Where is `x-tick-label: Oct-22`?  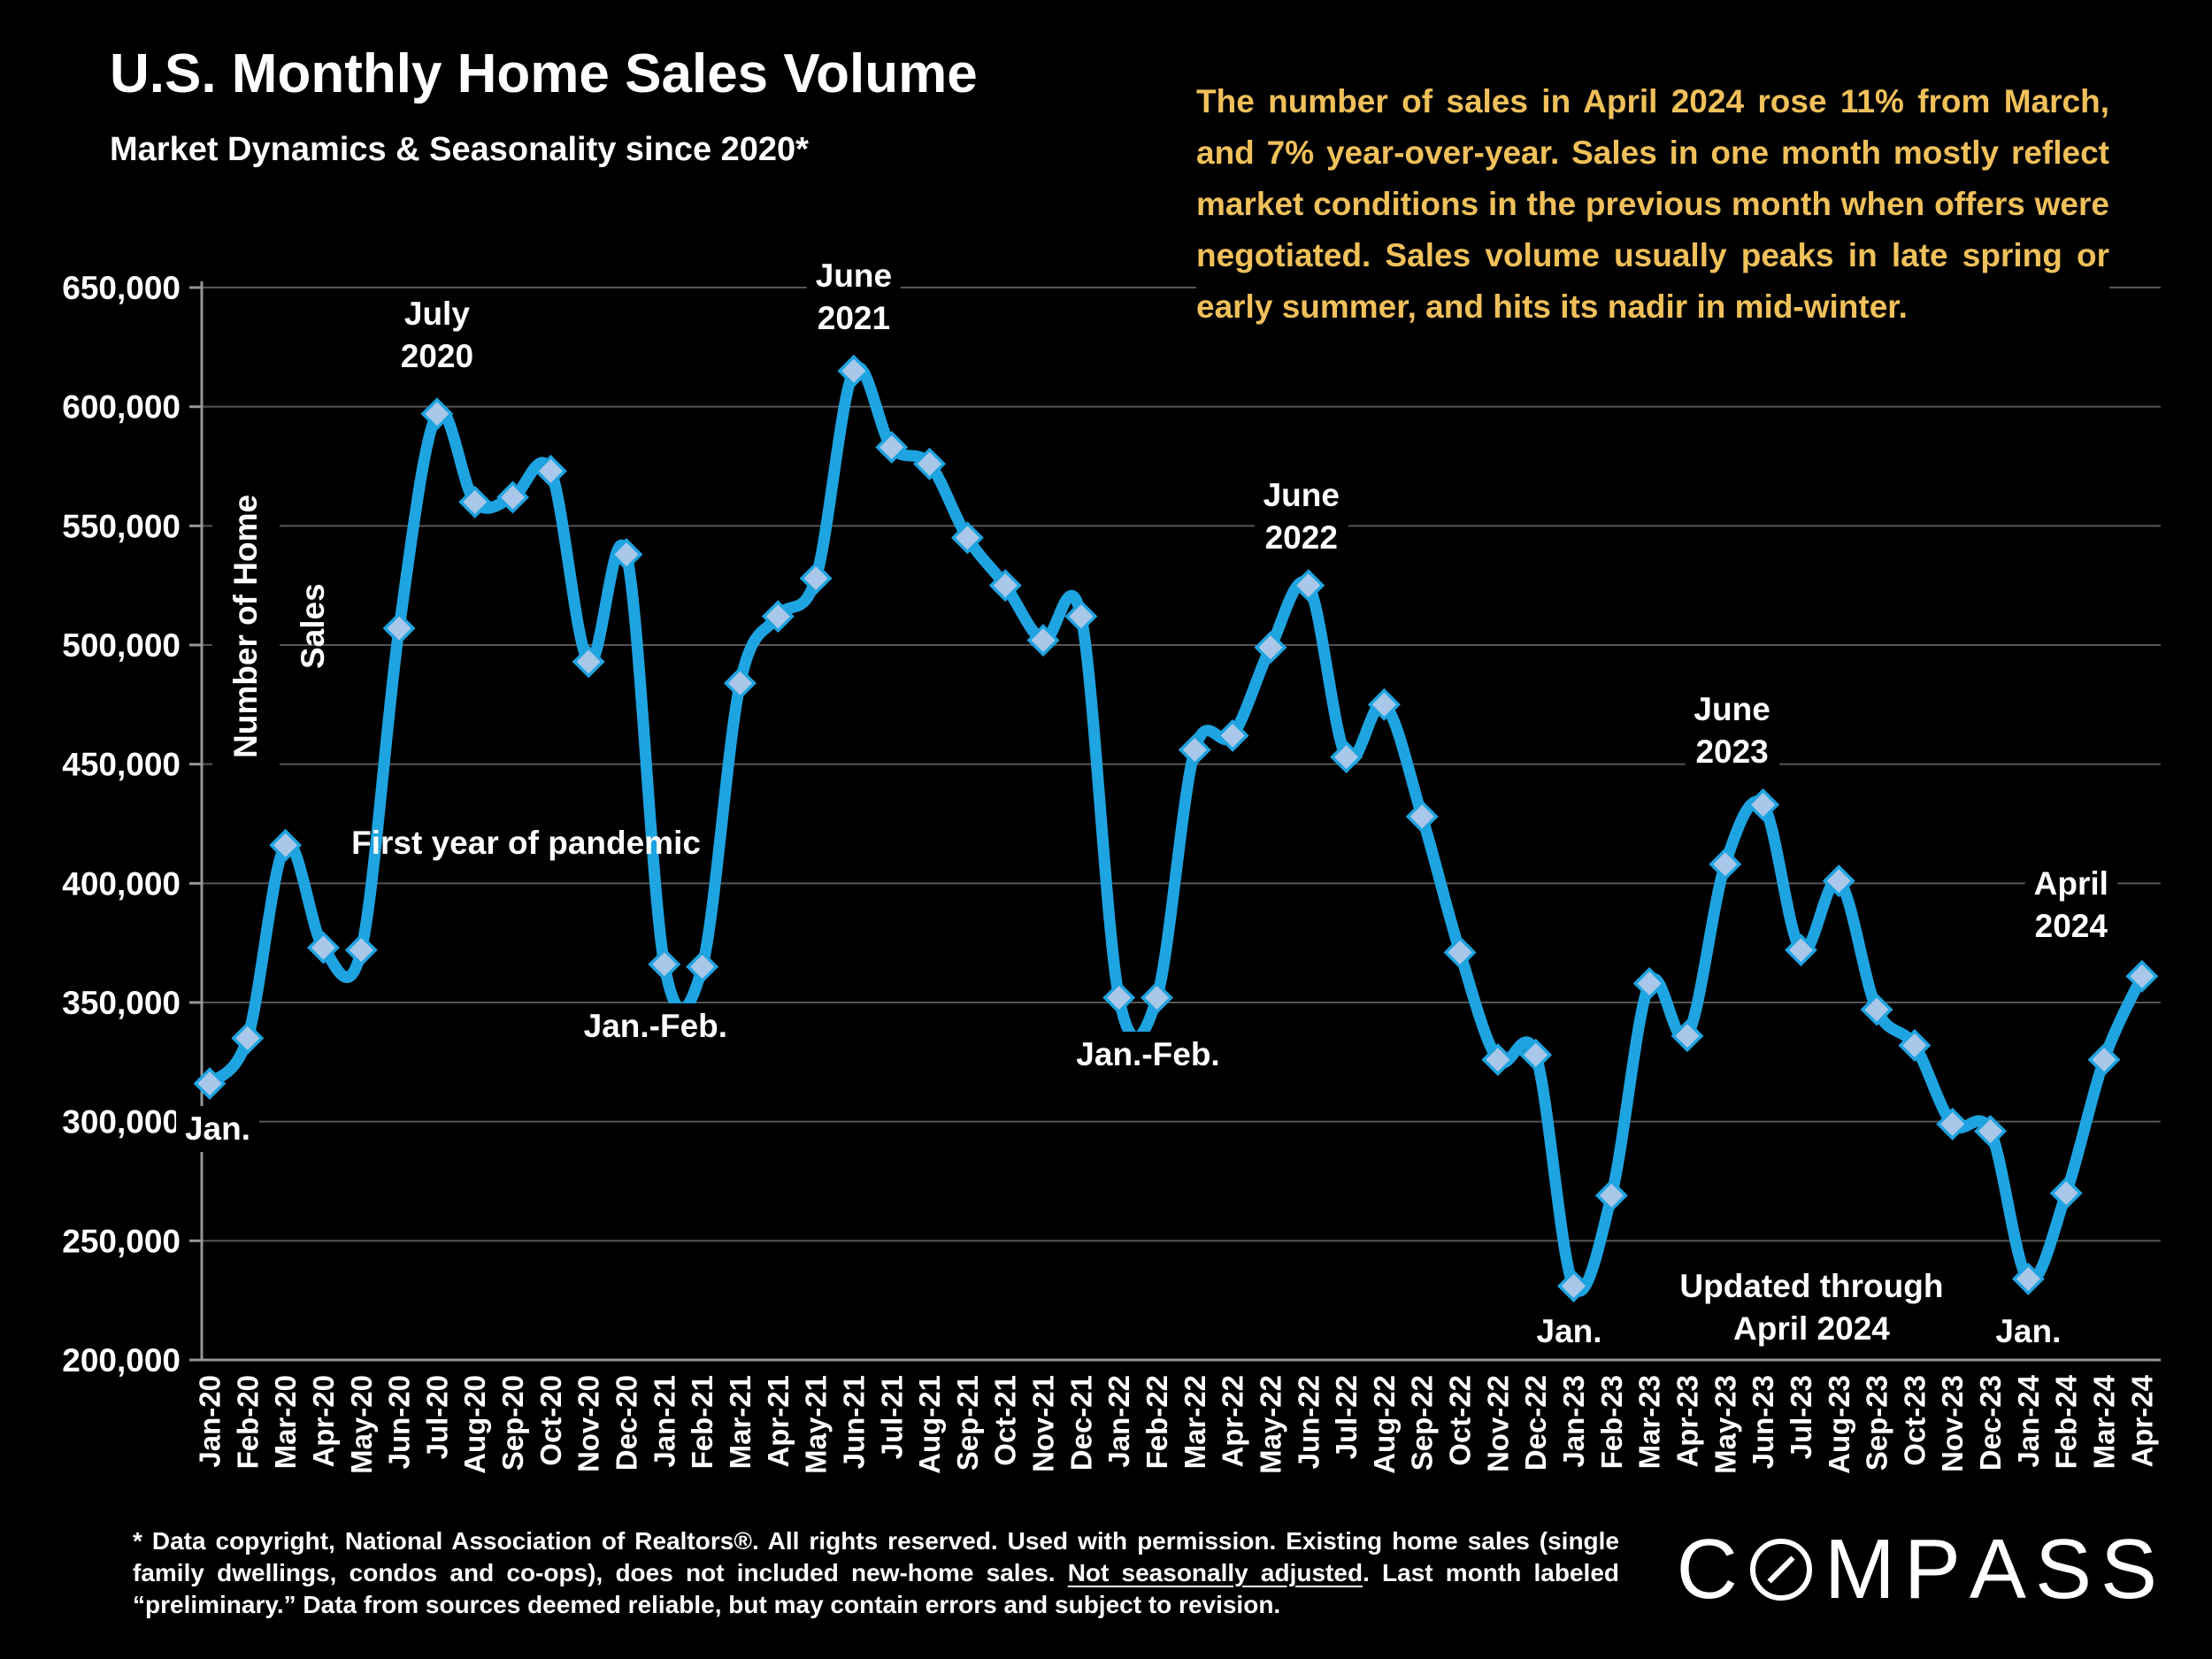
x-tick-label: Oct-22 is located at coordinates (1461, 1421).